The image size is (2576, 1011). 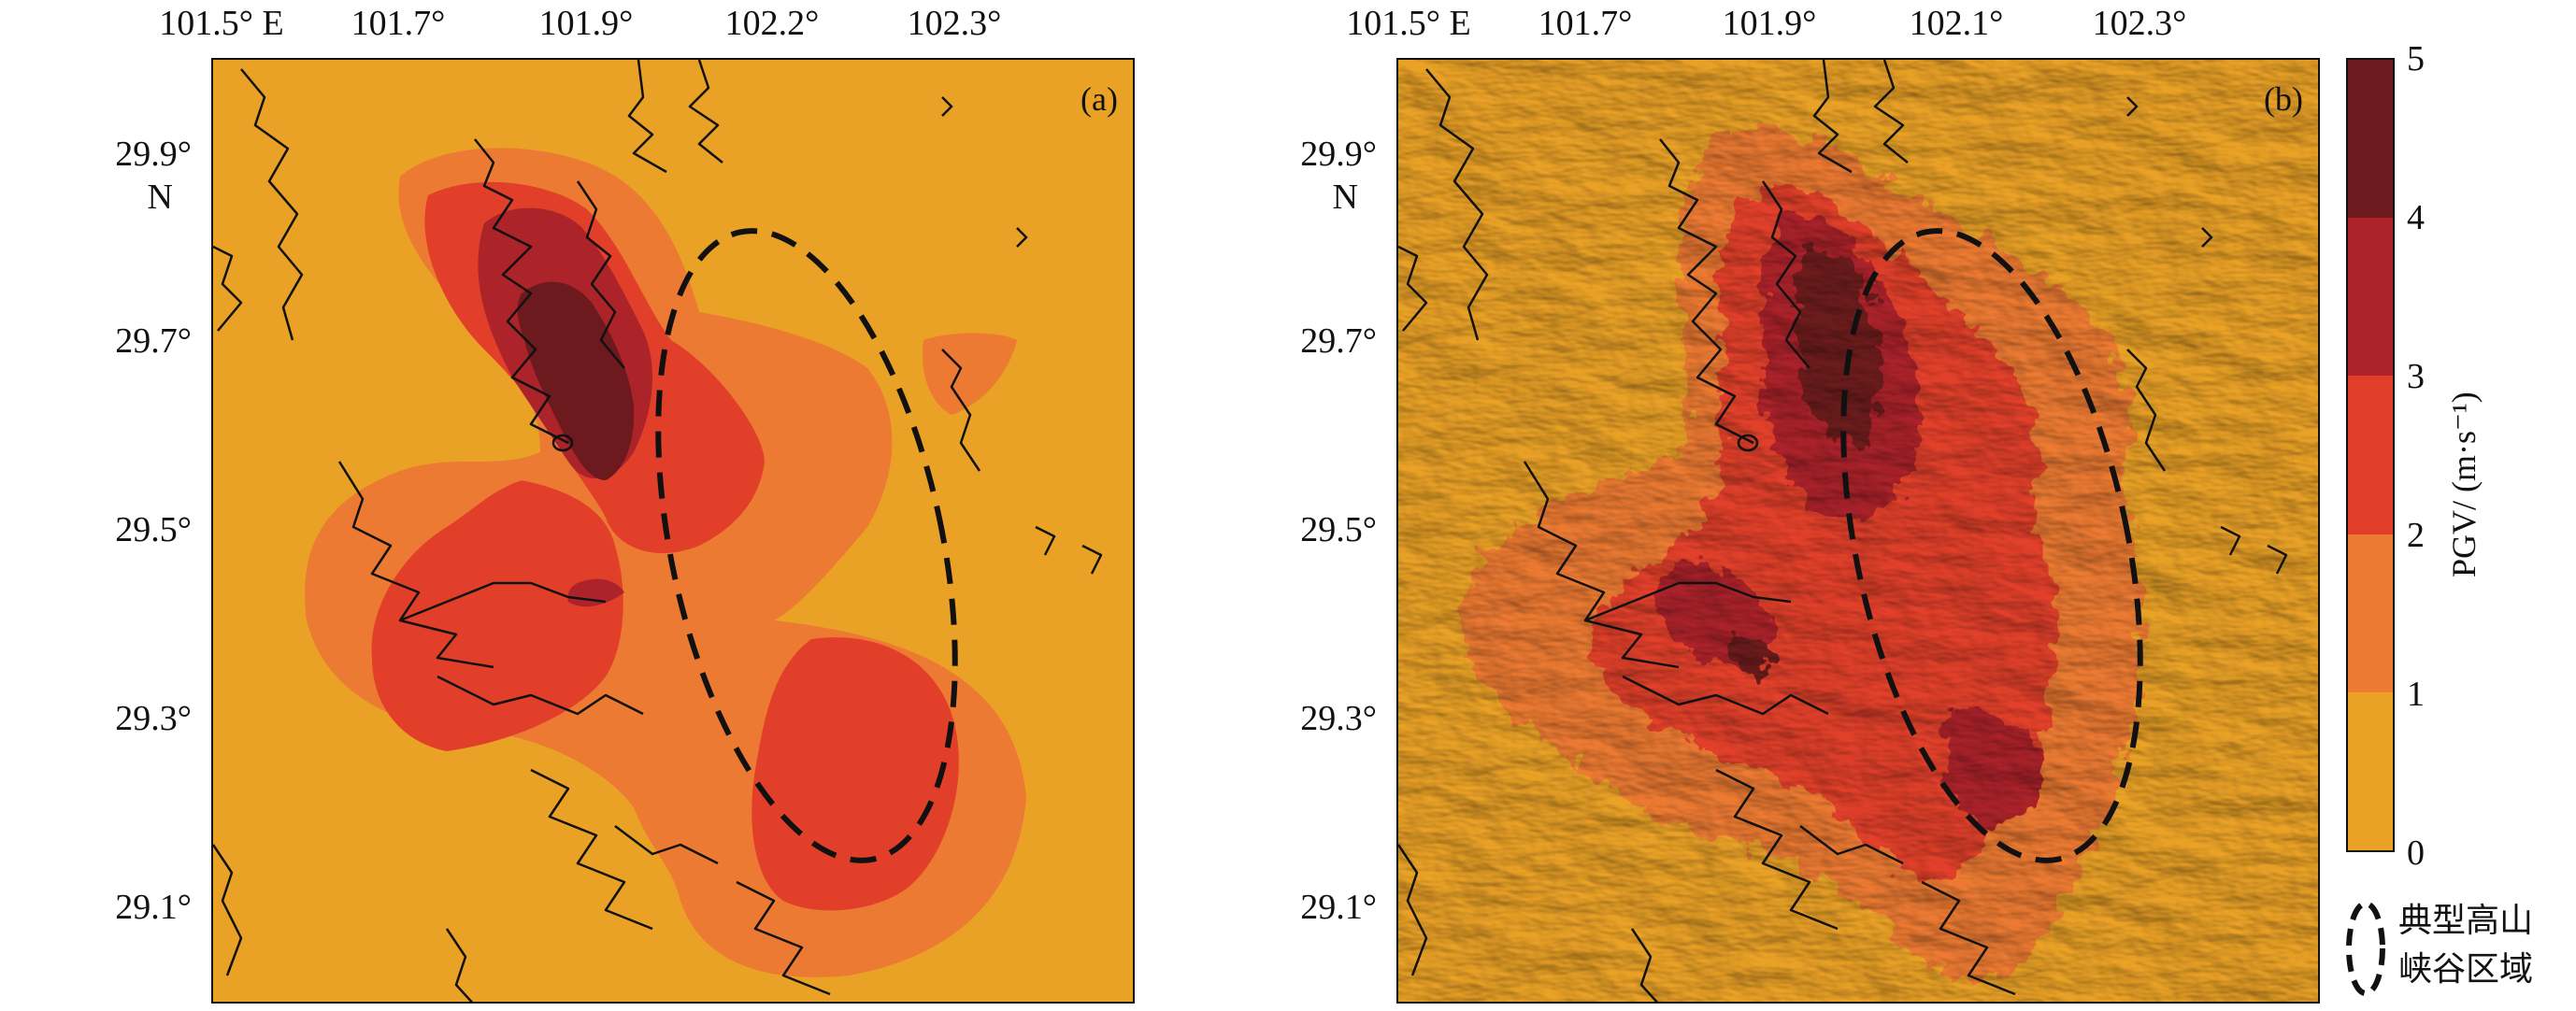 What do you see at coordinates (772, 23) in the screenshot?
I see `panel-a-x-tick: 102.2°` at bounding box center [772, 23].